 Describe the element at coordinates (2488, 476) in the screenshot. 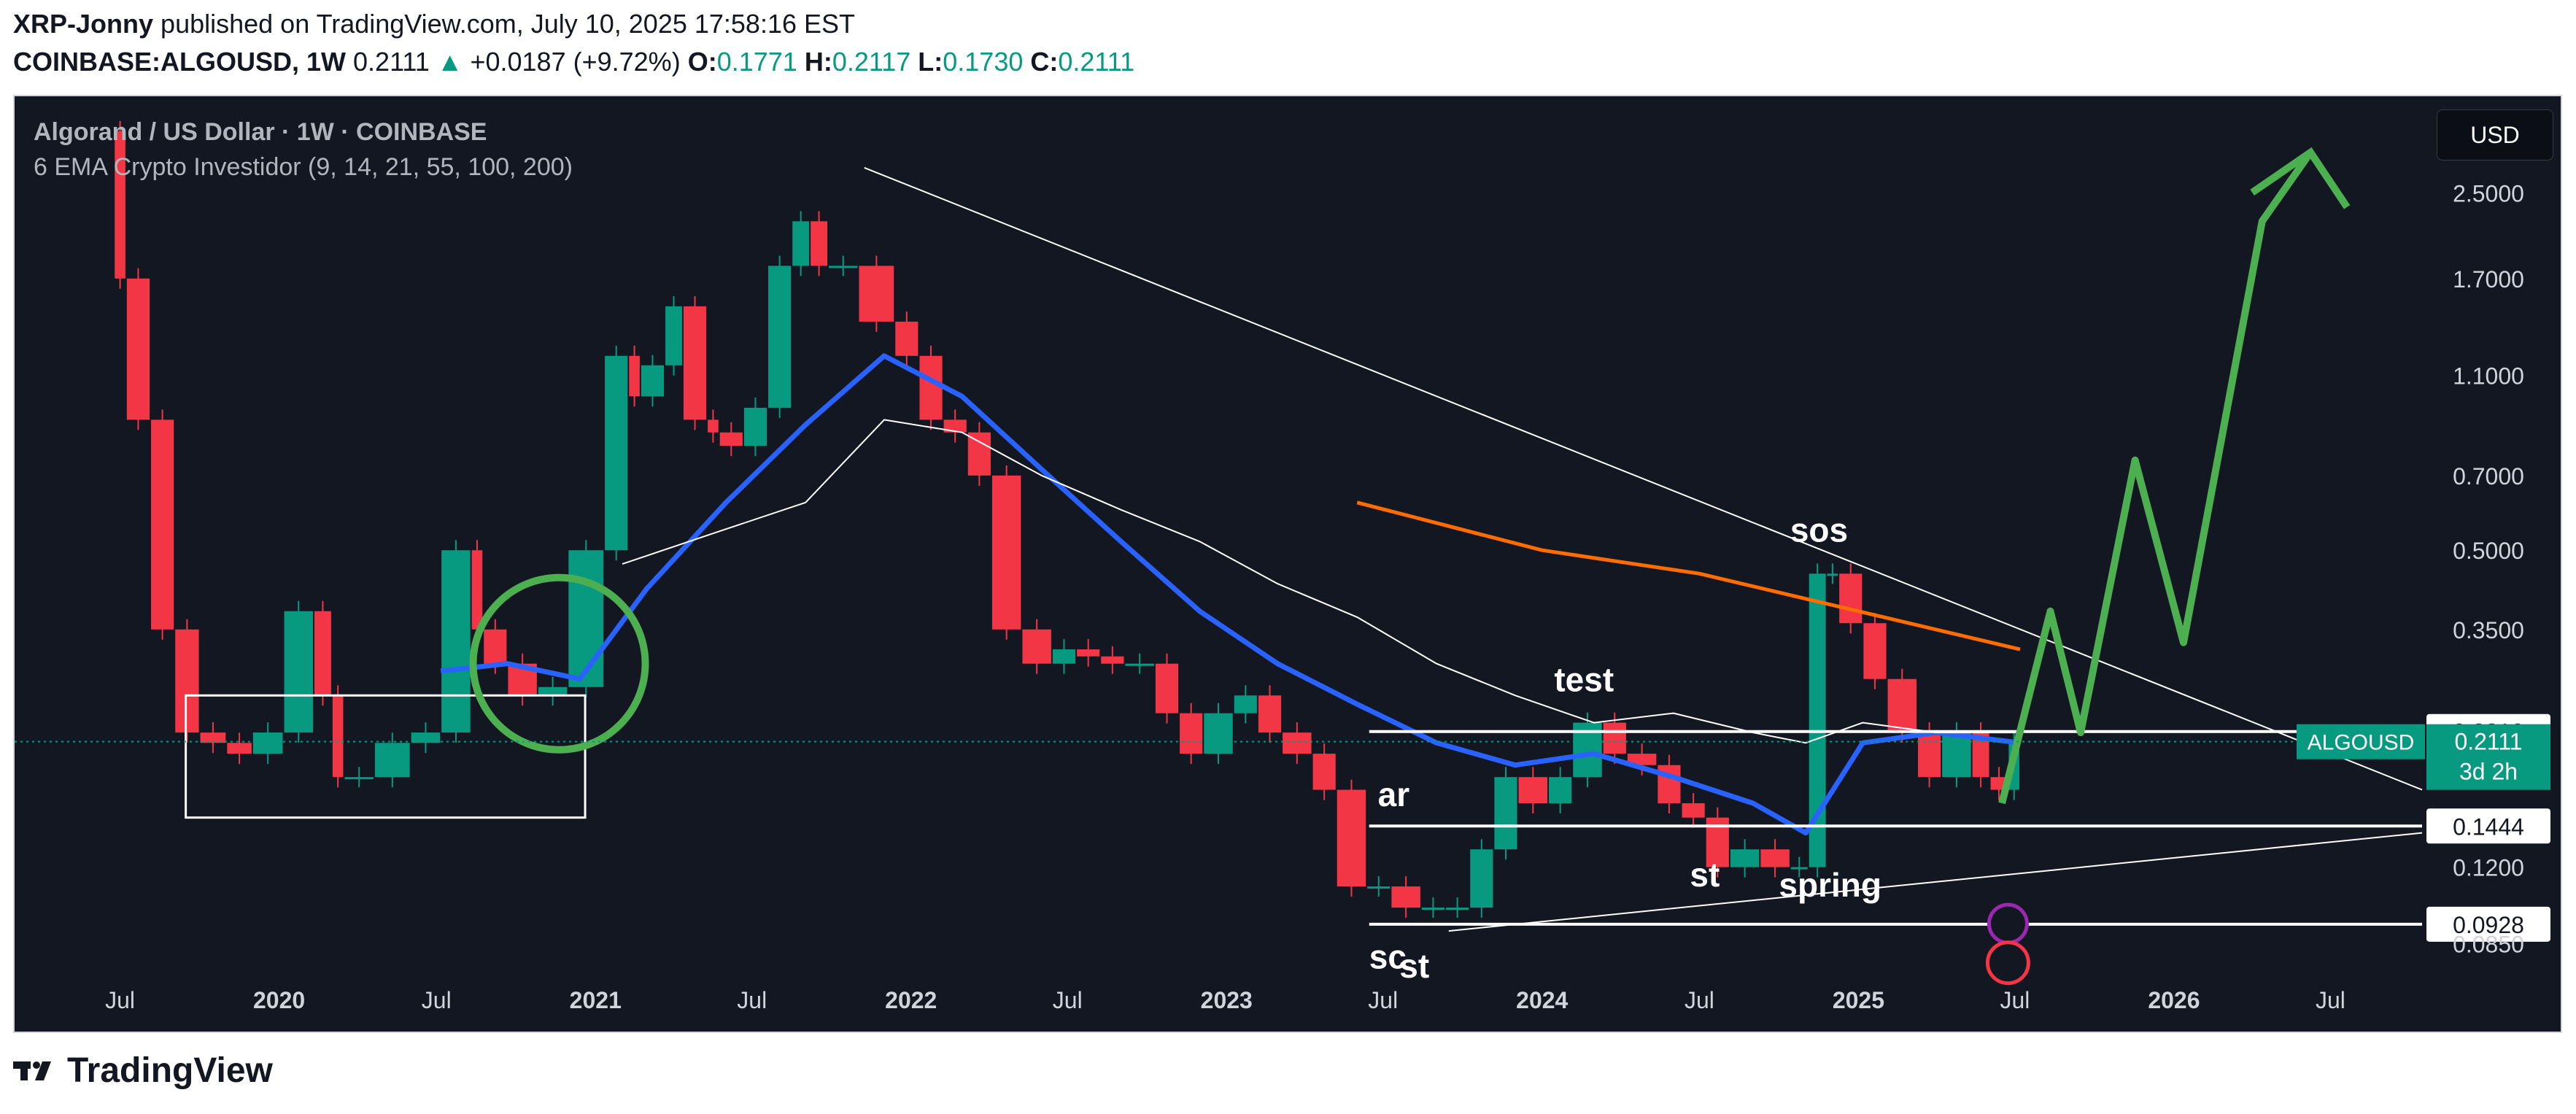

I see `y-tick-label: 0.7000` at that location.